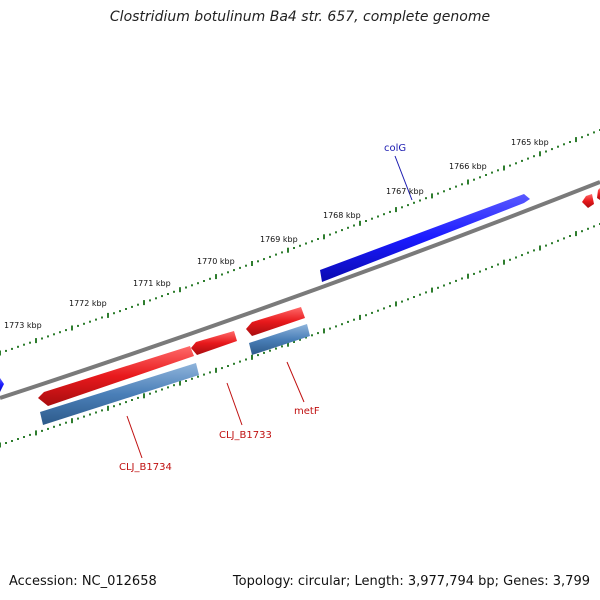 This screenshot has width=600, height=600. Describe the element at coordinates (588, 201) in the screenshot. I see `gene-reverse-fragment-a` at that location.